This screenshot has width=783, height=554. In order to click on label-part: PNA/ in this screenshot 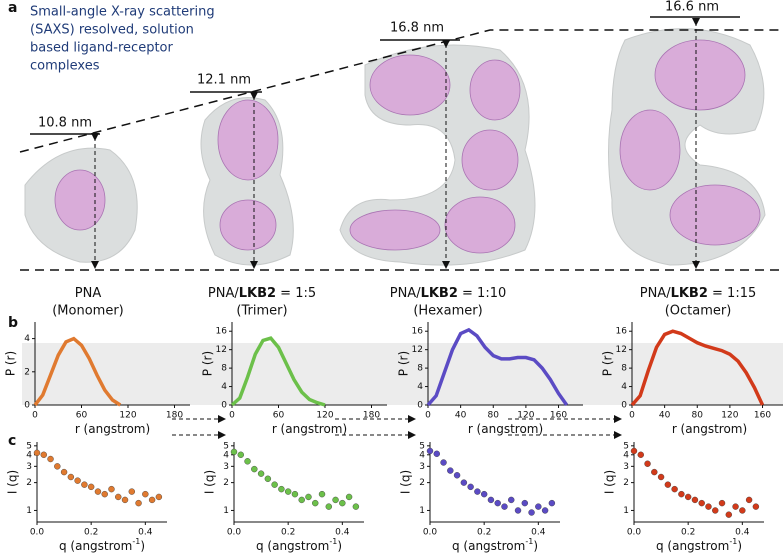, I will do `click(405, 293)`.